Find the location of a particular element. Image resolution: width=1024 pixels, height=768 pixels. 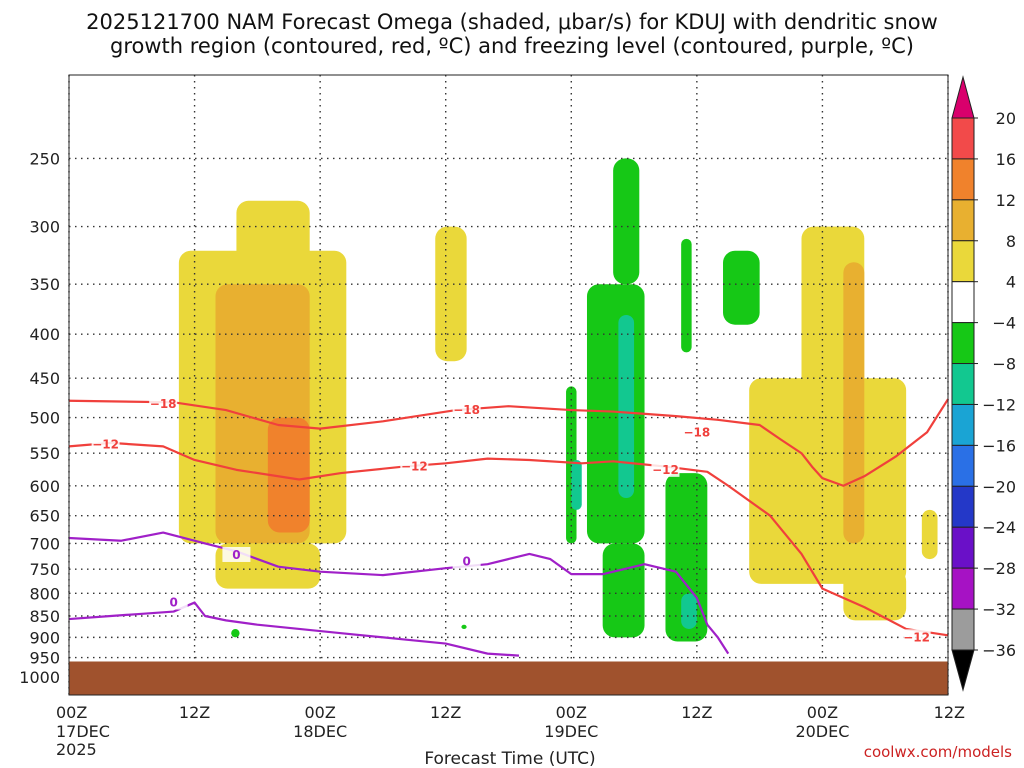

y-tick-label: 400 is located at coordinates (44, 334).